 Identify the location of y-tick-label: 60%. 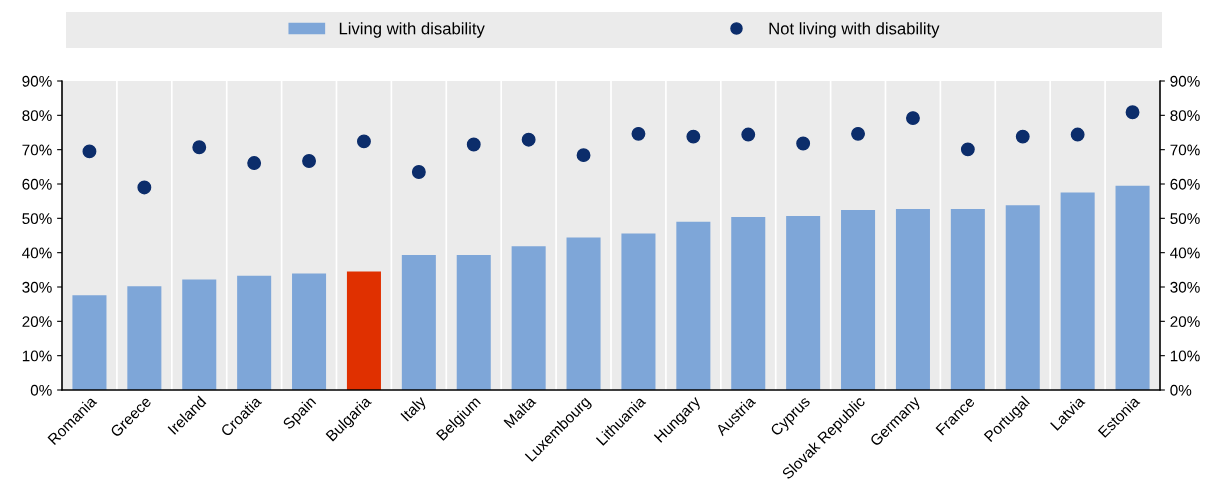
(37, 184).